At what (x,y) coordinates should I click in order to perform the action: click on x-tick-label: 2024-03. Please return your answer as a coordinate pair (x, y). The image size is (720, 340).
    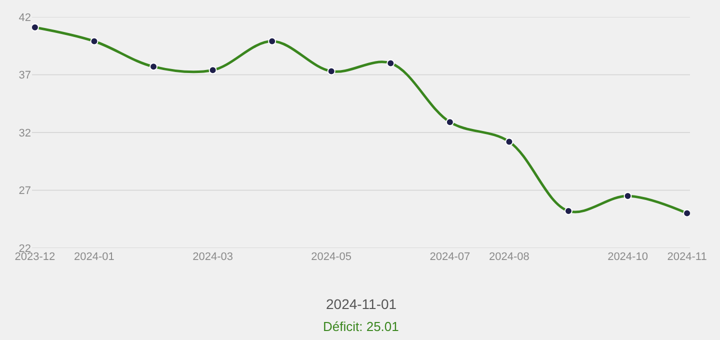
    Looking at the image, I should click on (212, 257).